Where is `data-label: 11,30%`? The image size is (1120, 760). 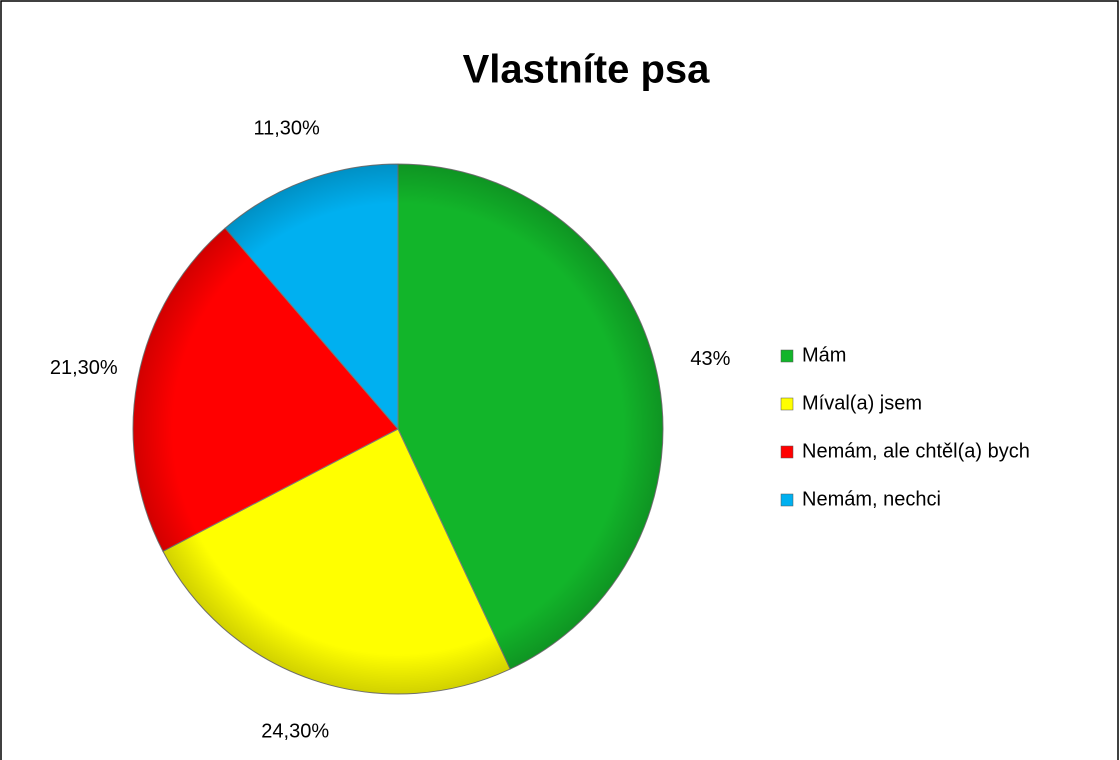 data-label: 11,30% is located at coordinates (286, 128).